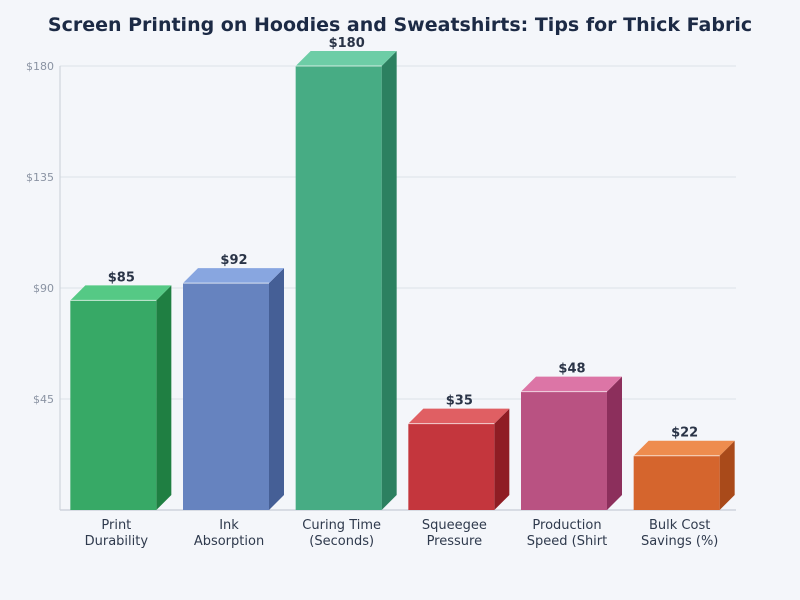 This screenshot has height=600, width=800. I want to click on x-tick-label: Production, so click(566, 525).